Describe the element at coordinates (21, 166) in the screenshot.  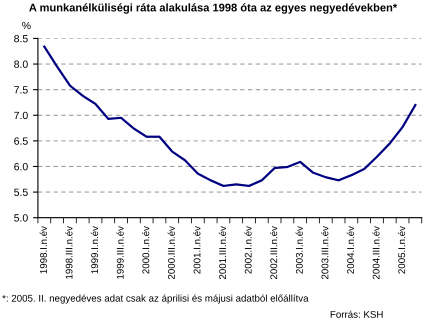
I see `y-tick-label: 6.0` at that location.